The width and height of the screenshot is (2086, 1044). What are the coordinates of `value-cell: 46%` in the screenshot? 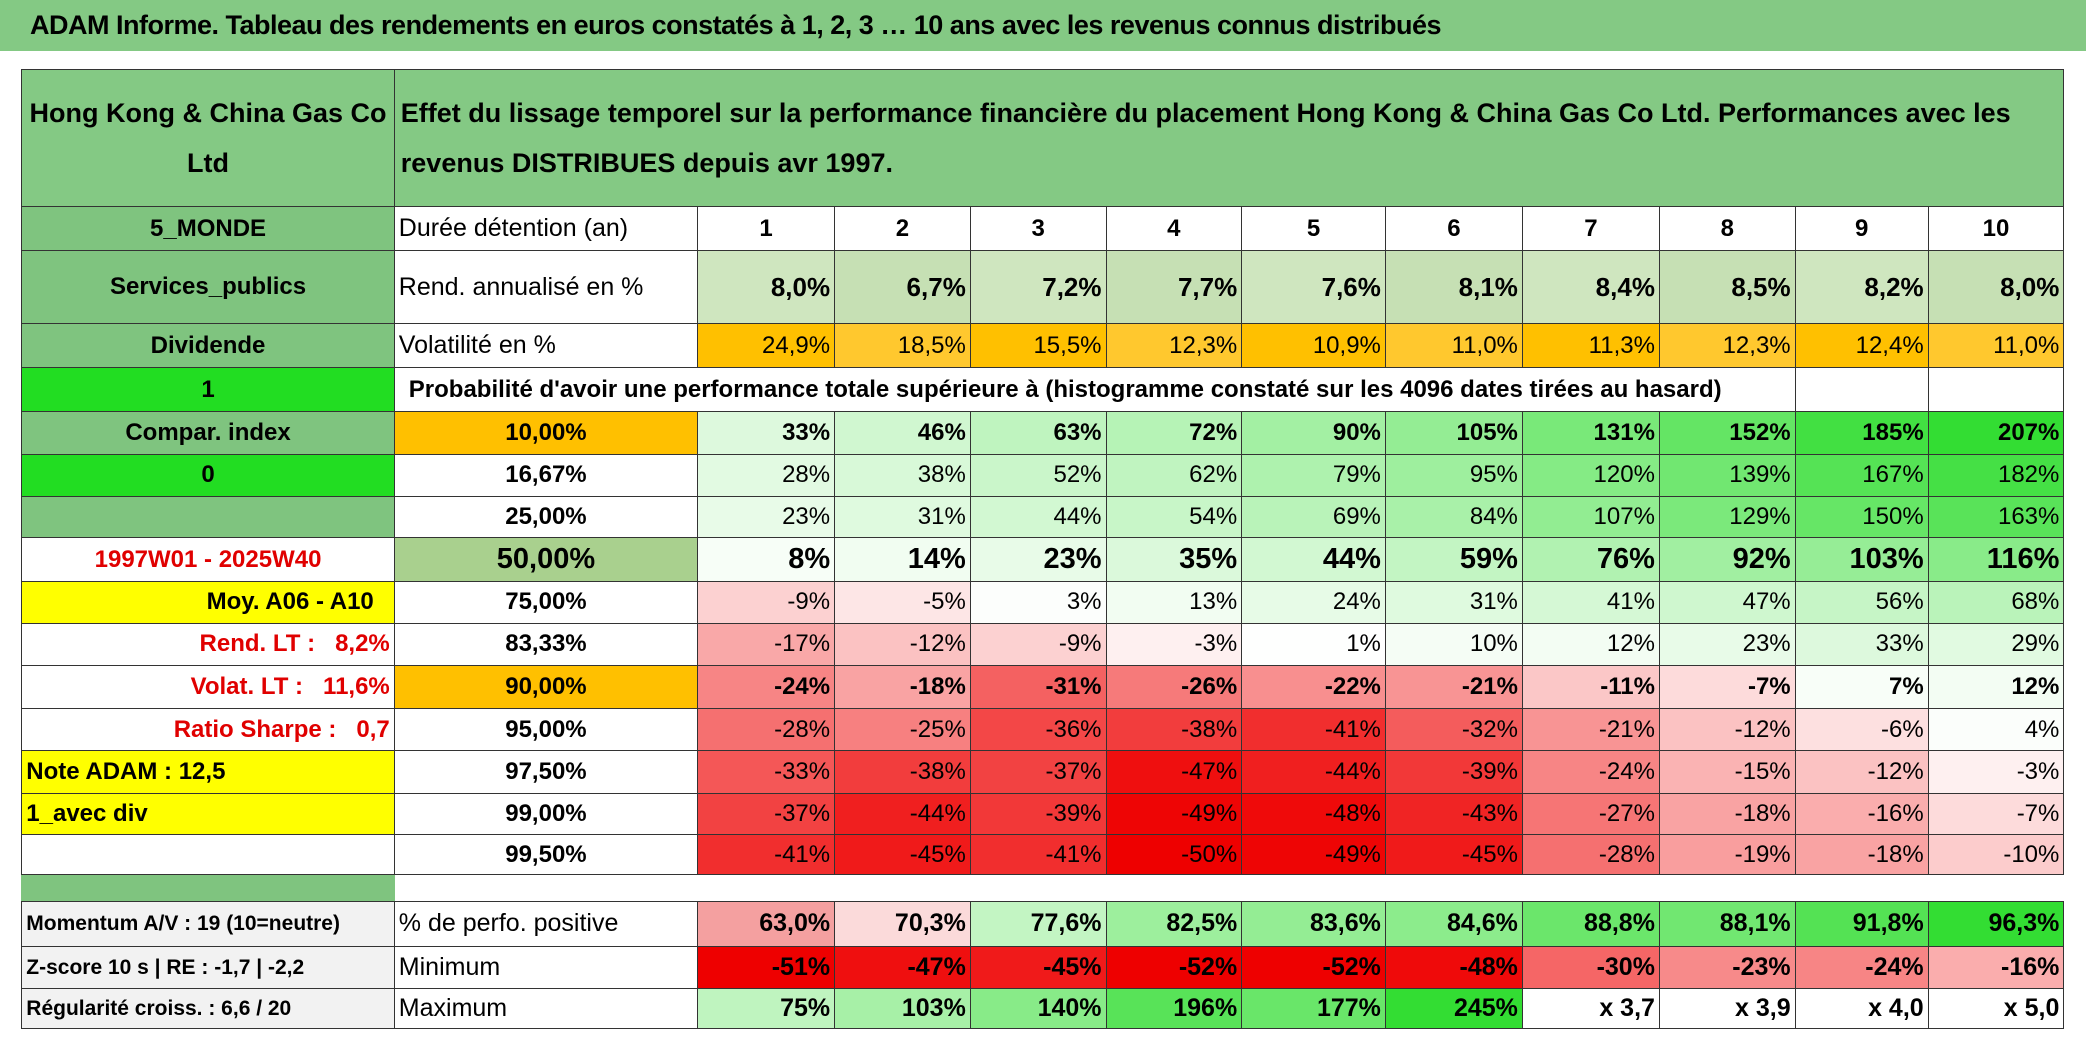 It's located at (902, 433).